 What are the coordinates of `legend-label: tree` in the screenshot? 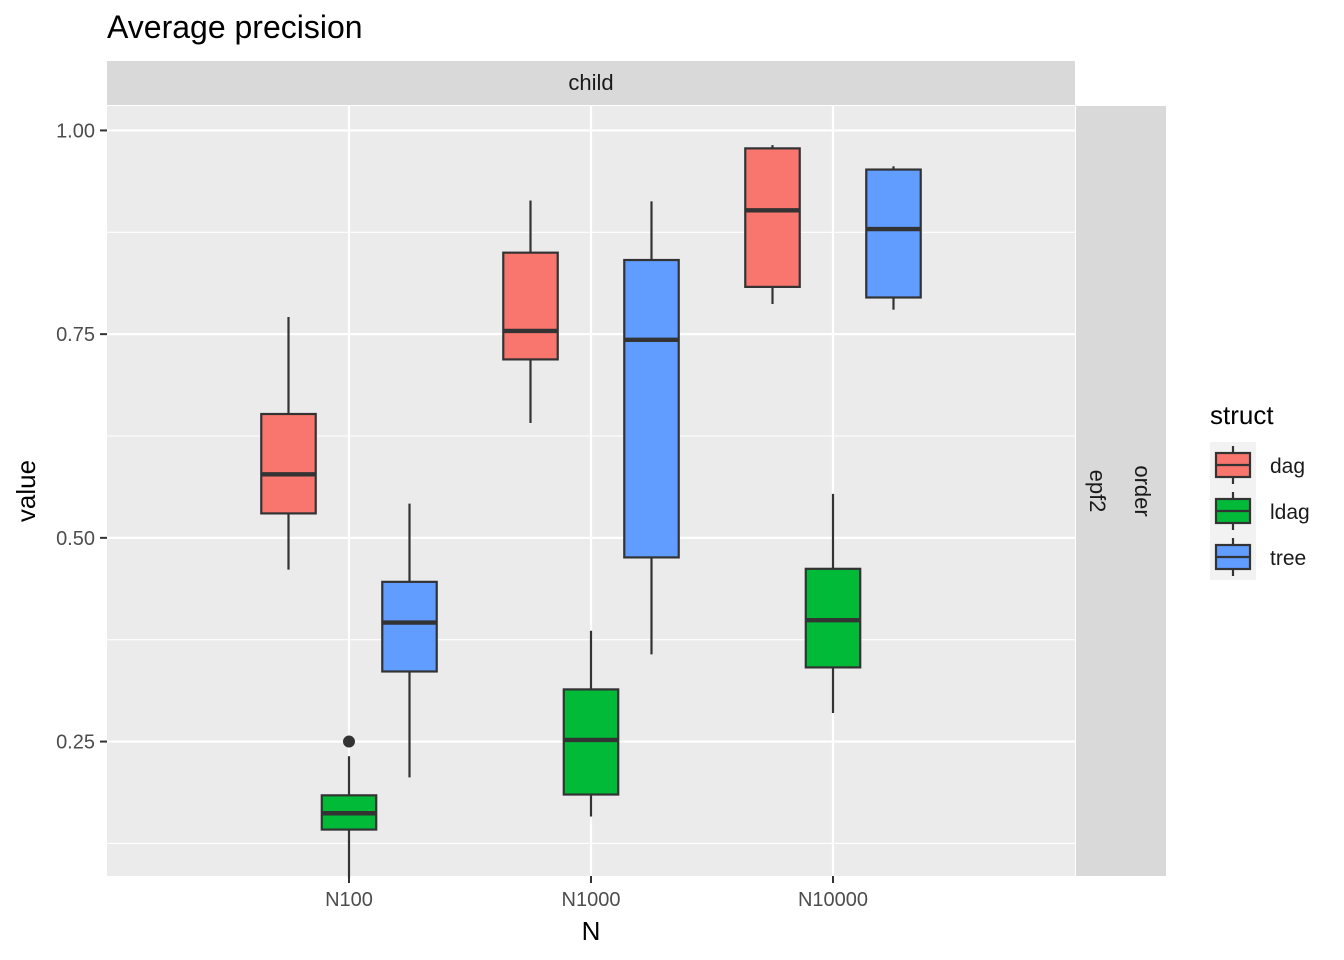 It's located at (1288, 558).